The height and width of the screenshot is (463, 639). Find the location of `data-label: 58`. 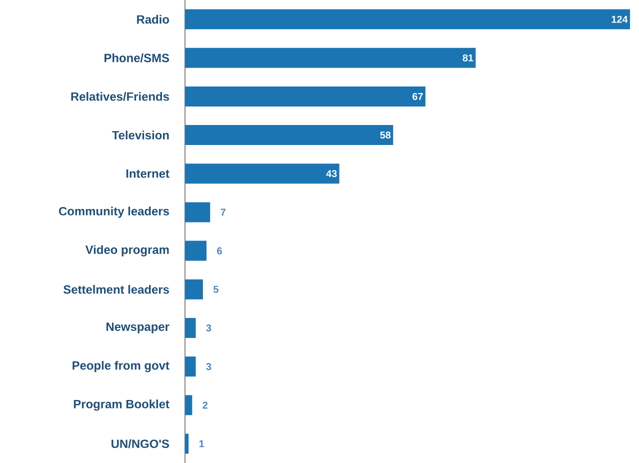

data-label: 58 is located at coordinates (385, 135).